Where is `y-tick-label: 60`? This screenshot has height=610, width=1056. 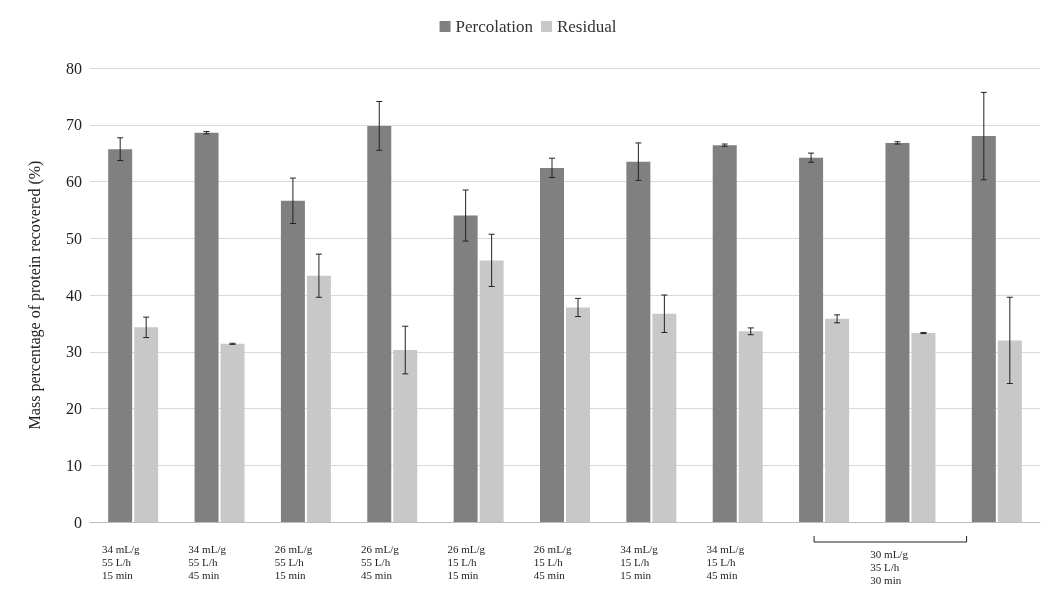 y-tick-label: 60 is located at coordinates (74, 181).